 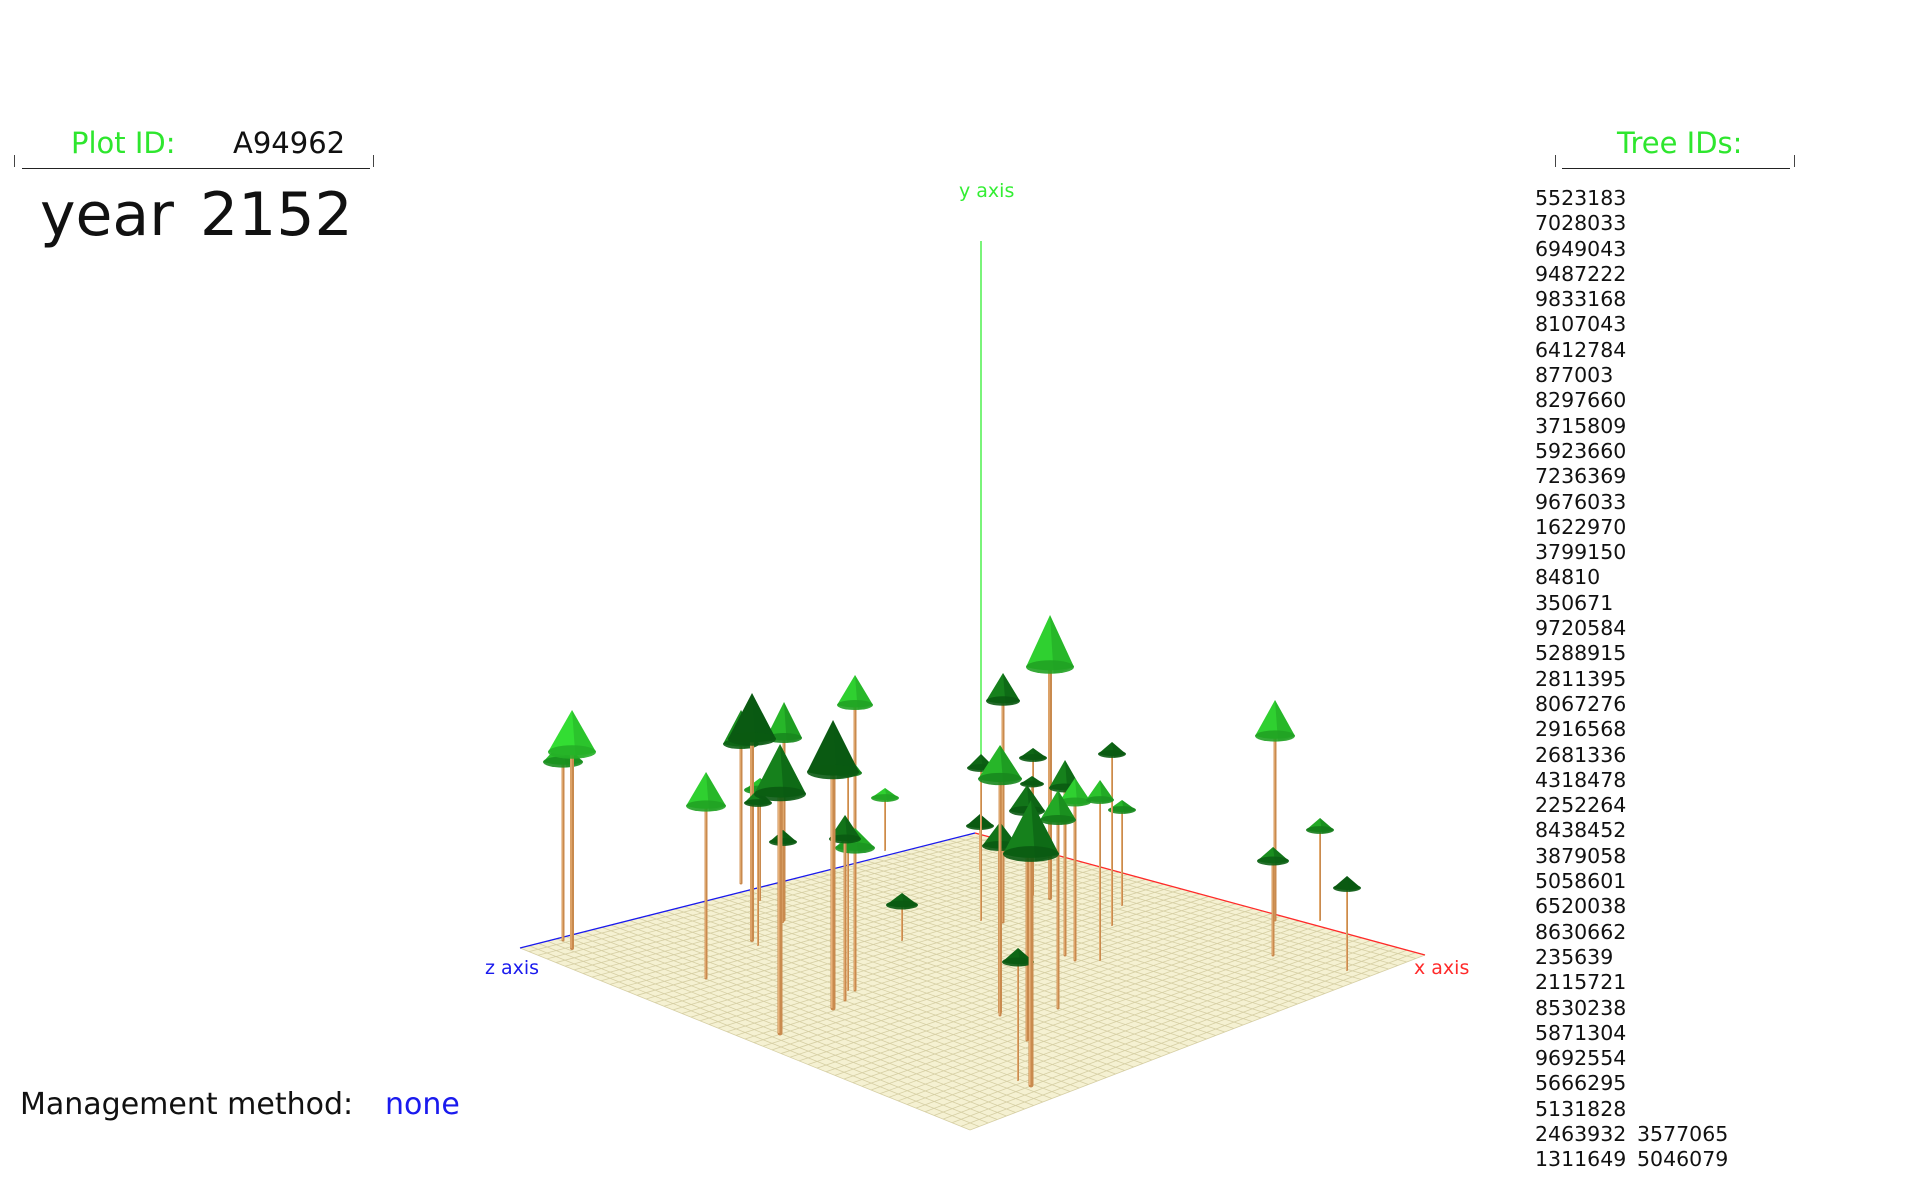 I want to click on tree-id: 5871304, so click(x=1581, y=1032).